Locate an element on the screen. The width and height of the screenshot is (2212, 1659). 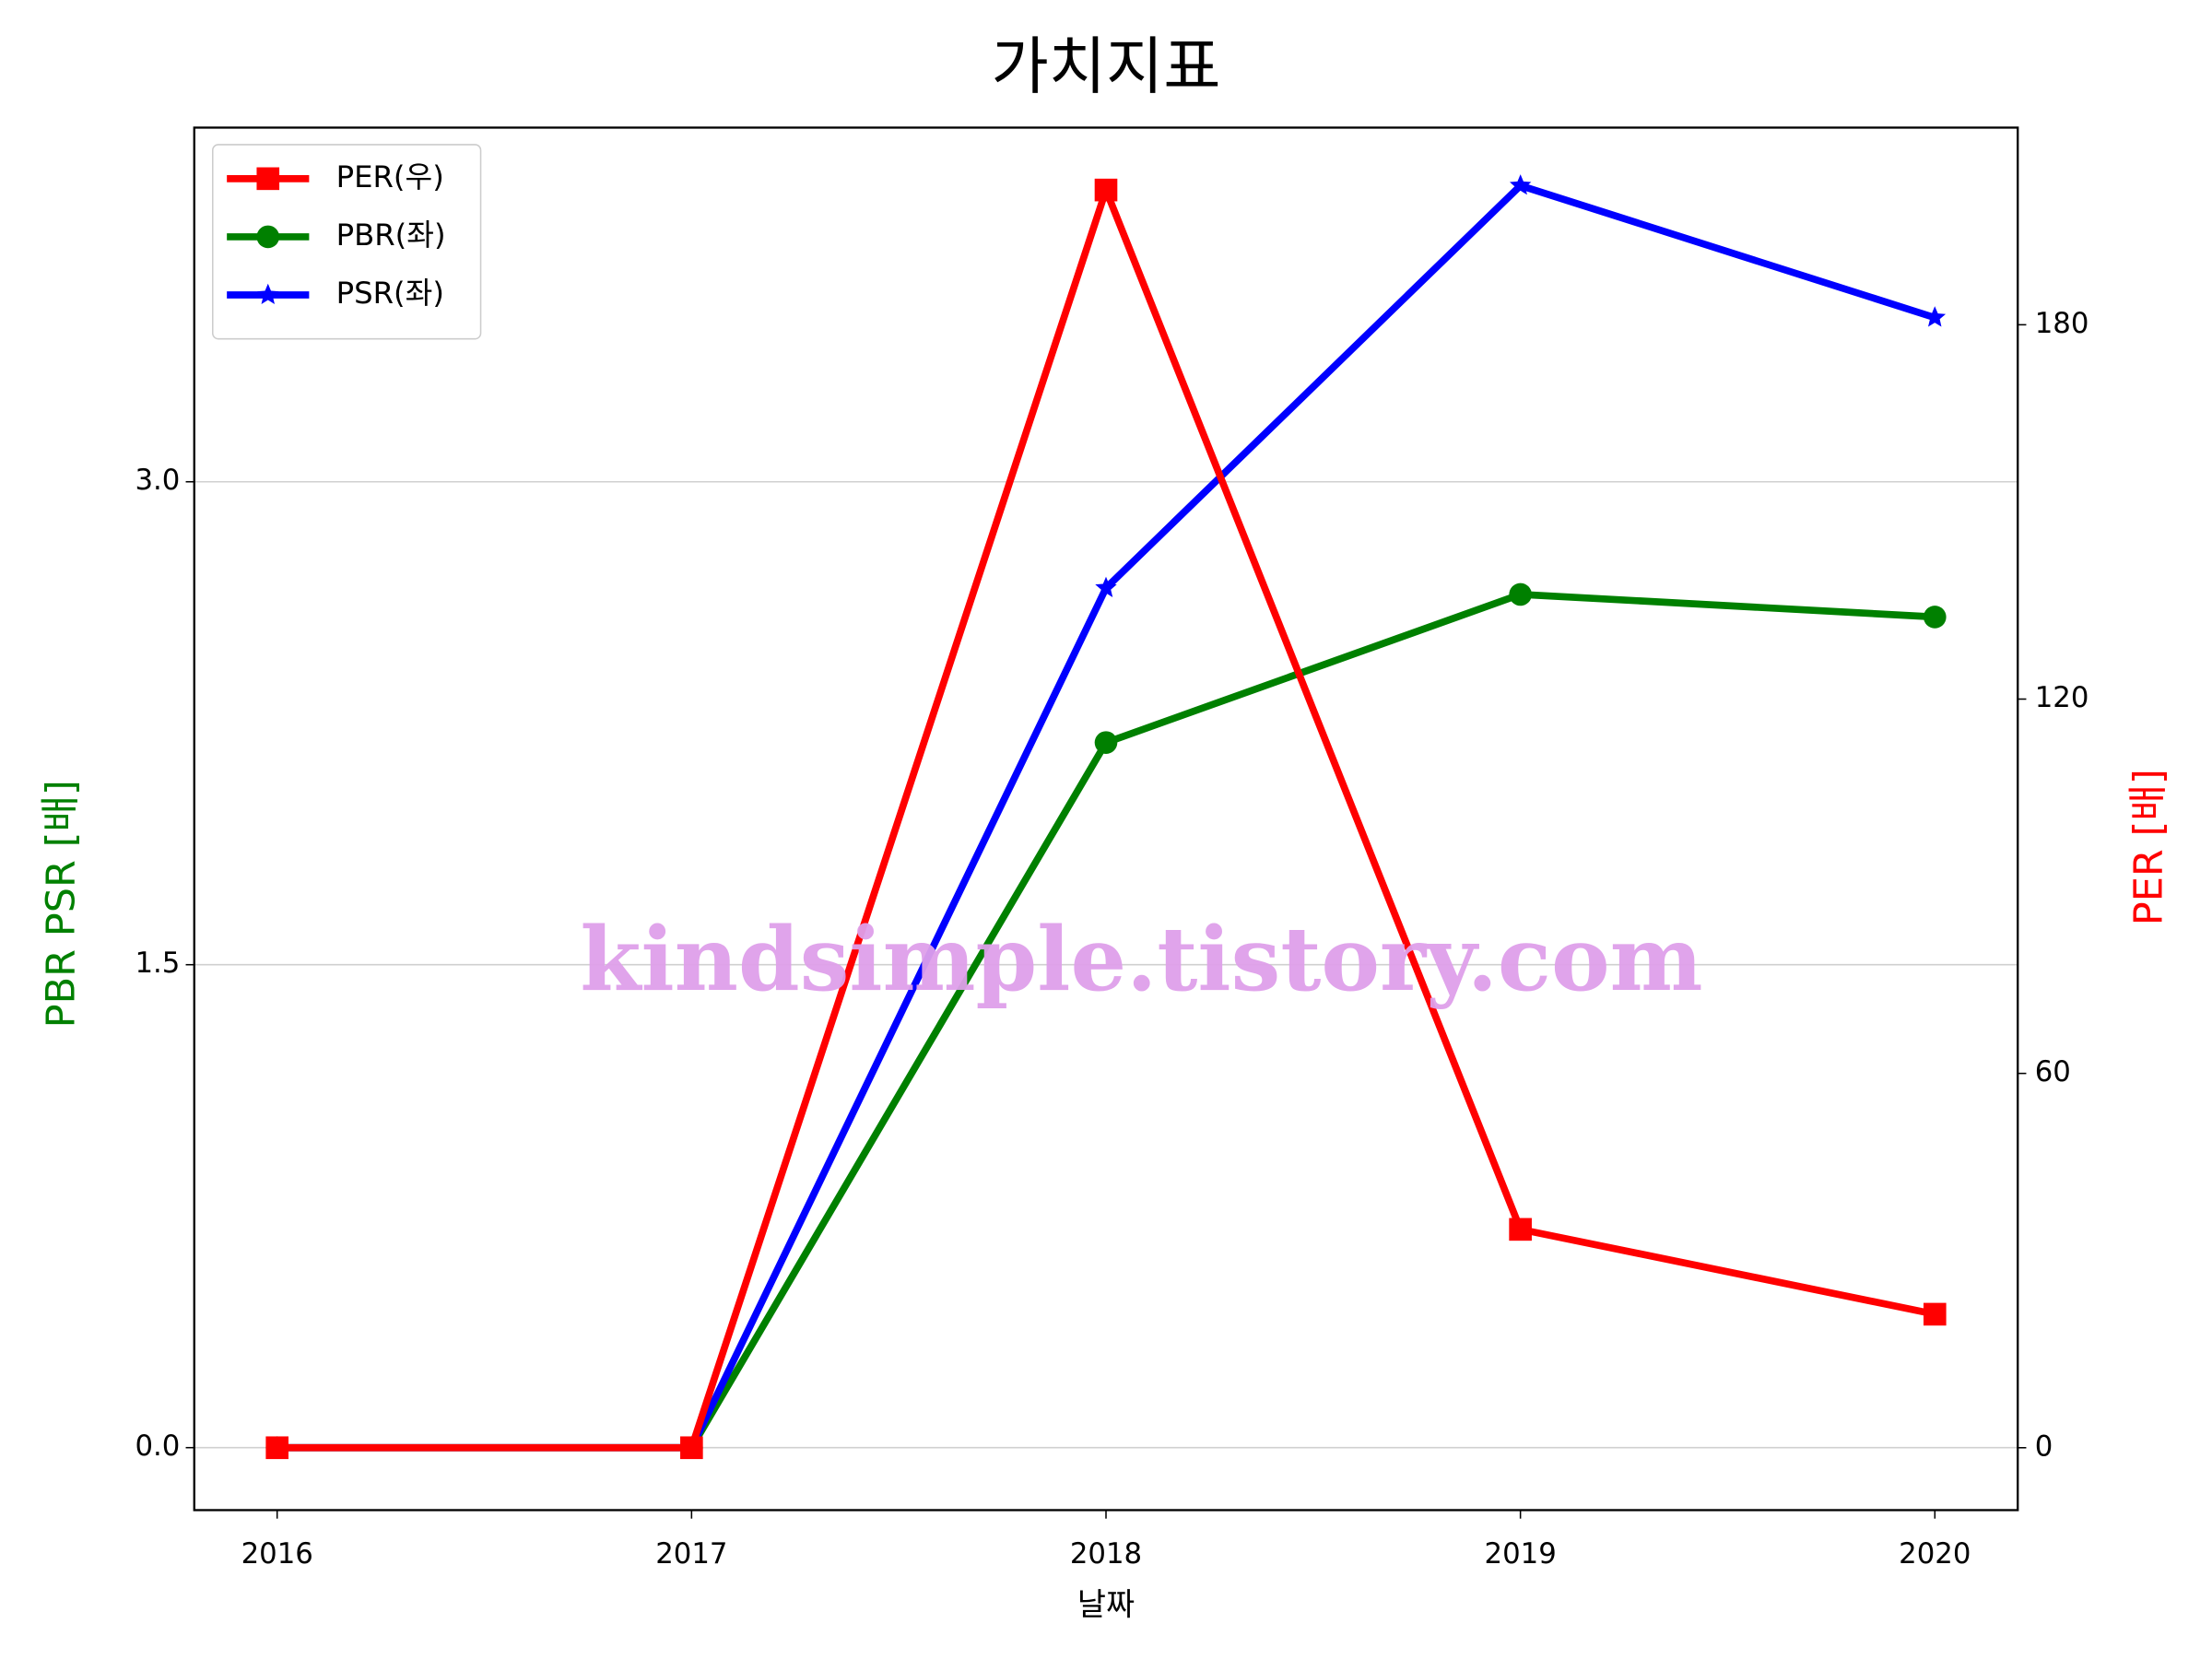
y2-tick-label: 60 is located at coordinates (2053, 1071).